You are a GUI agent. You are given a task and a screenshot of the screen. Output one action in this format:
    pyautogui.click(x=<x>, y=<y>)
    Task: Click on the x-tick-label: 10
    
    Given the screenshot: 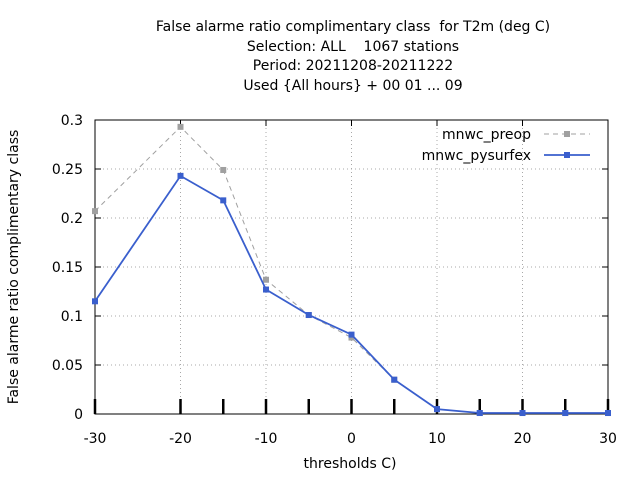 What is the action you would take?
    pyautogui.click(x=437, y=439)
    